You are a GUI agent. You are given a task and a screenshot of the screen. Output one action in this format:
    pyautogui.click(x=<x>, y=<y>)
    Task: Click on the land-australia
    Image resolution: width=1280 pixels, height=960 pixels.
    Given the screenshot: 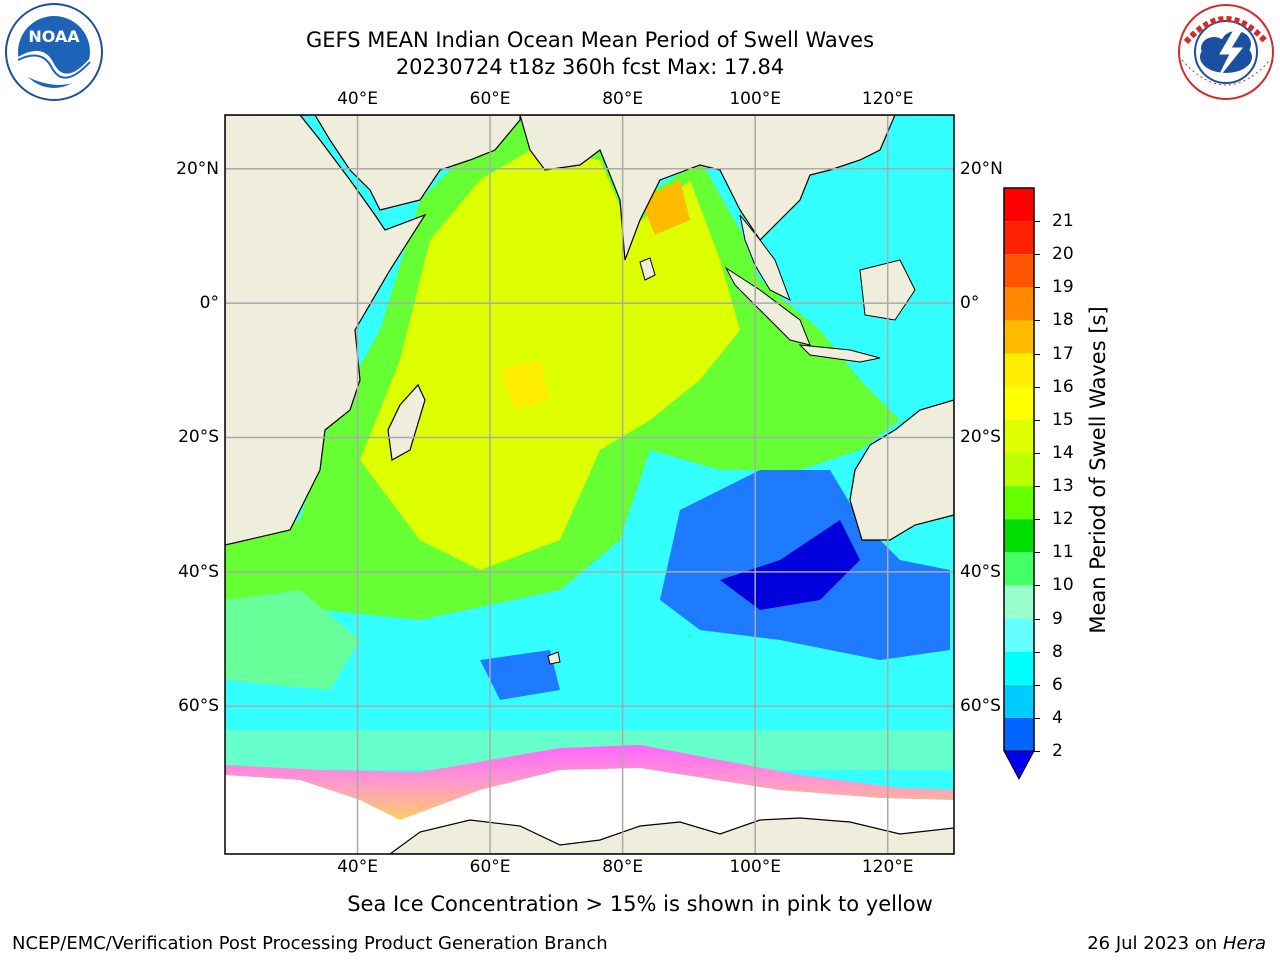 What is the action you would take?
    pyautogui.click(x=901, y=470)
    